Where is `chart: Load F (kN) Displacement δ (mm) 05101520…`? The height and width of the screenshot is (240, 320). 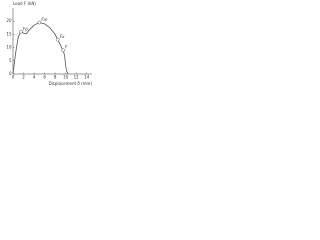
chart: Load F (kN) Displacement δ (mm) 05101520… is located at coordinates (49, 43).